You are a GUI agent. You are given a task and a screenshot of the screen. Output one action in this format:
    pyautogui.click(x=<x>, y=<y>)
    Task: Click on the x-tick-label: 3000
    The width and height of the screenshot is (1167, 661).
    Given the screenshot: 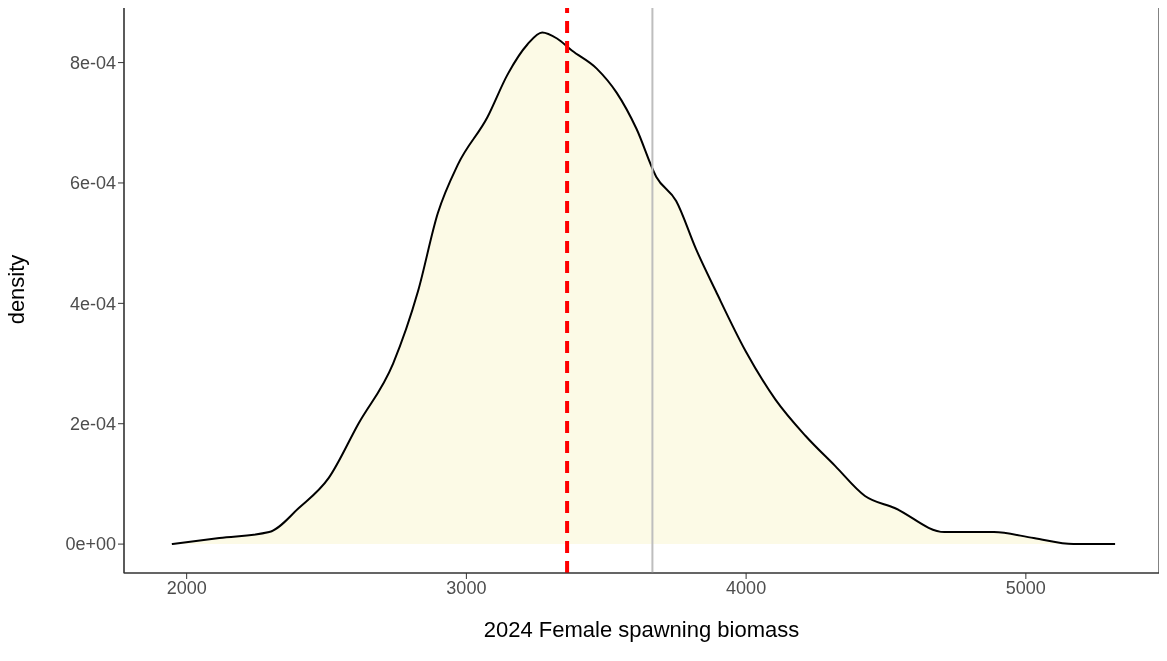 What is the action you would take?
    pyautogui.click(x=466, y=587)
    